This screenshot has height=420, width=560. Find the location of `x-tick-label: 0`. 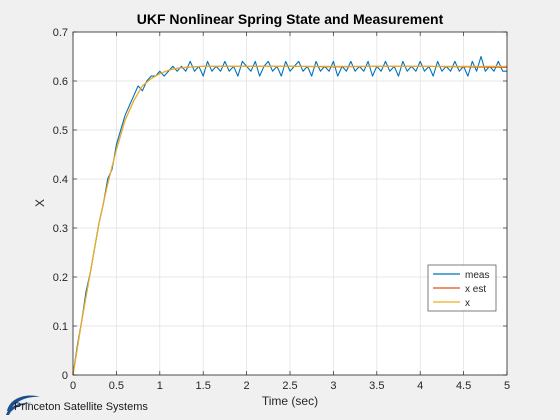

x-tick-label: 0 is located at coordinates (73, 386).